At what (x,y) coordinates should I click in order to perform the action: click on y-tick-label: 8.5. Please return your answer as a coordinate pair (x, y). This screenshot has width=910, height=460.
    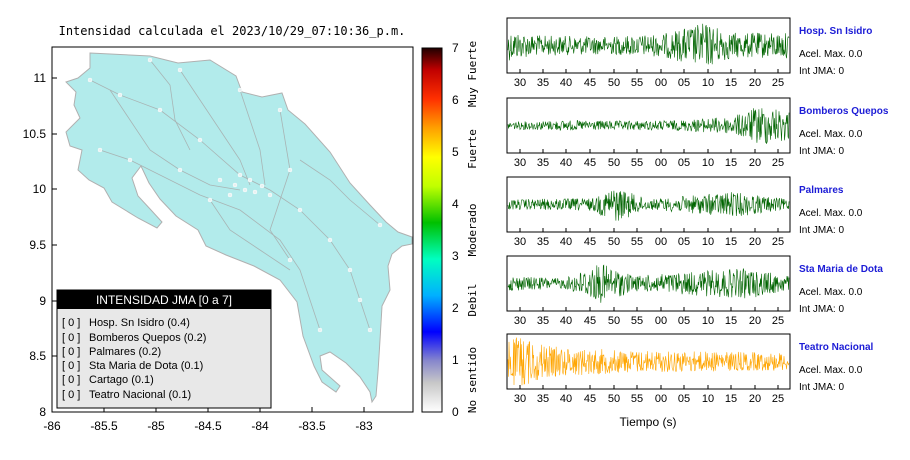
    Looking at the image, I should click on (37, 356).